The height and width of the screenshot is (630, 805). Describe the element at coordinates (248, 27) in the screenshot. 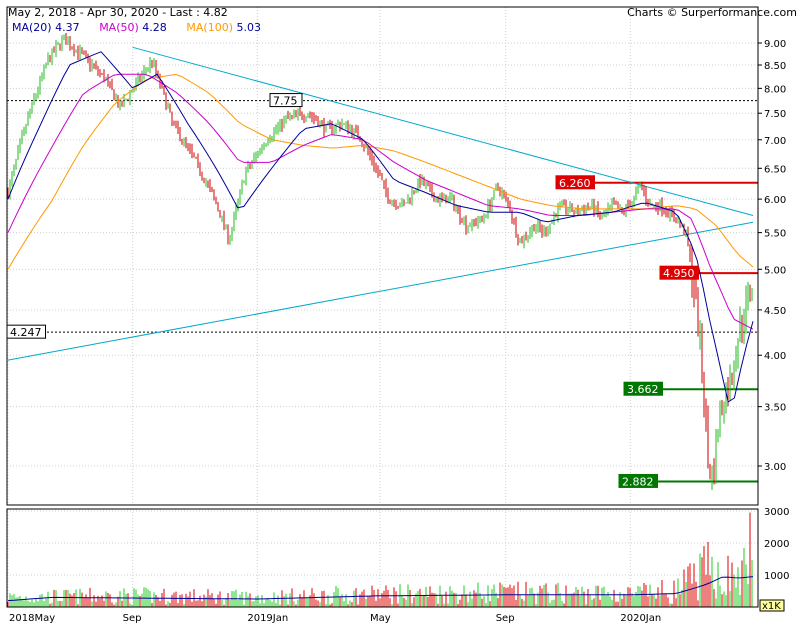

I see `legend-series-value: 5.03` at that location.